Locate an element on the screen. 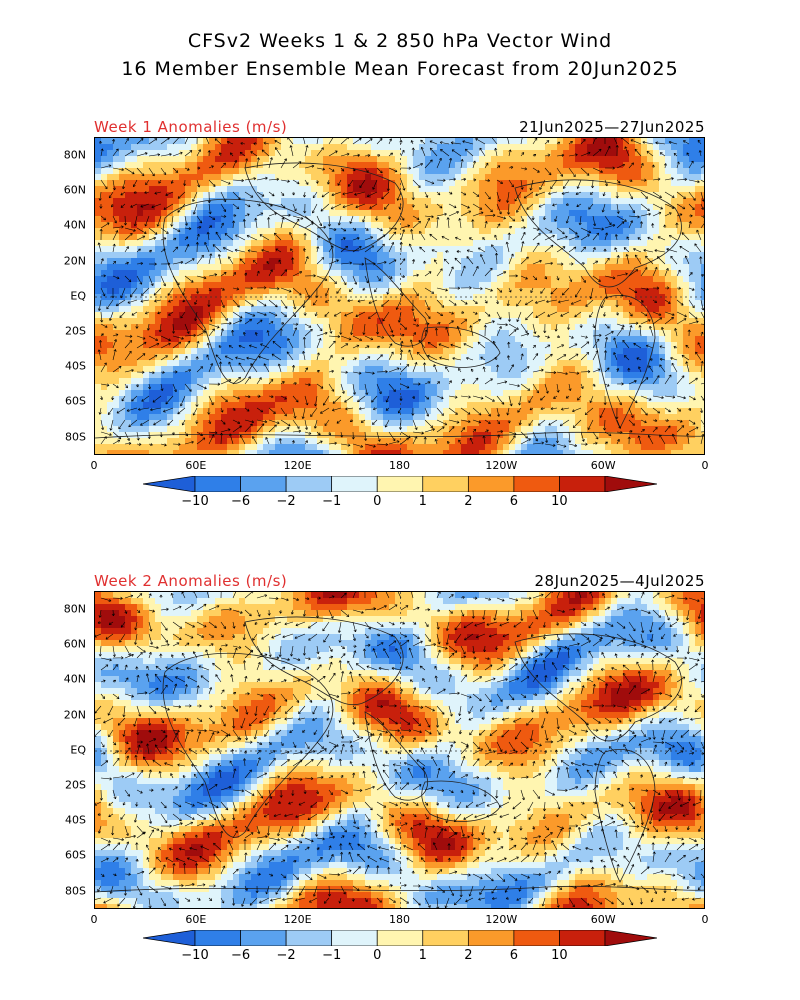 This screenshot has width=800, height=1000. panel-2-label: Week 2 Anomalies (m/s) is located at coordinates (191, 581).